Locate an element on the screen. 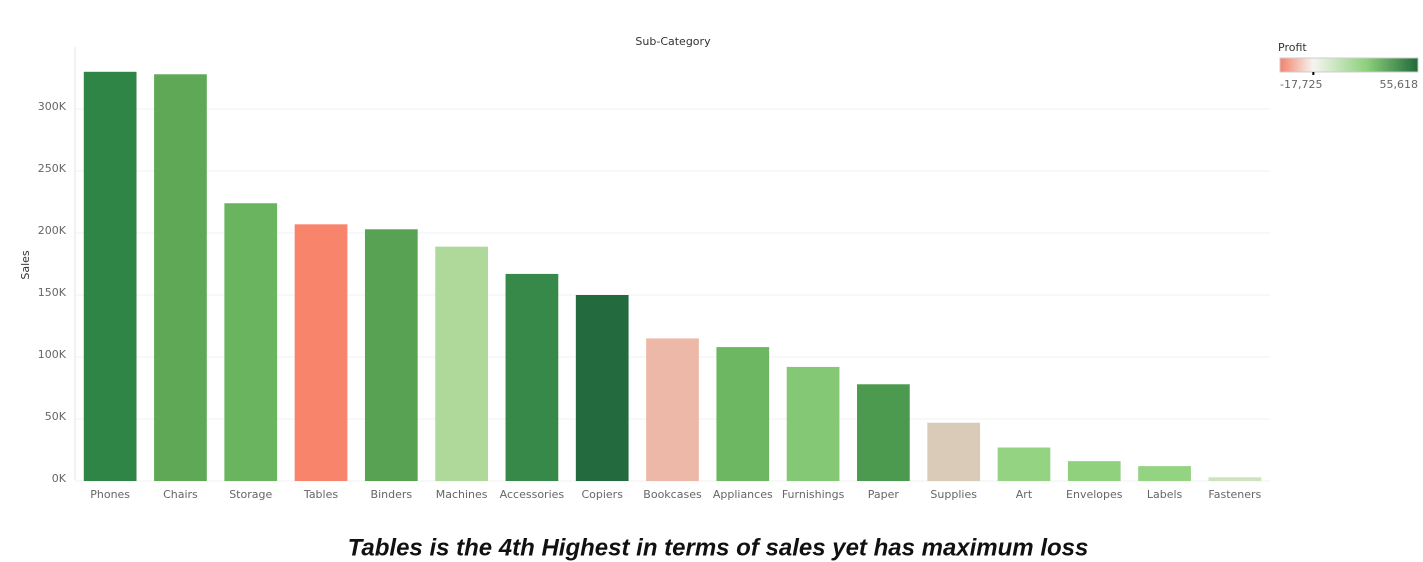 The height and width of the screenshot is (562, 1423). x-tick-label: Chairs is located at coordinates (180, 494).